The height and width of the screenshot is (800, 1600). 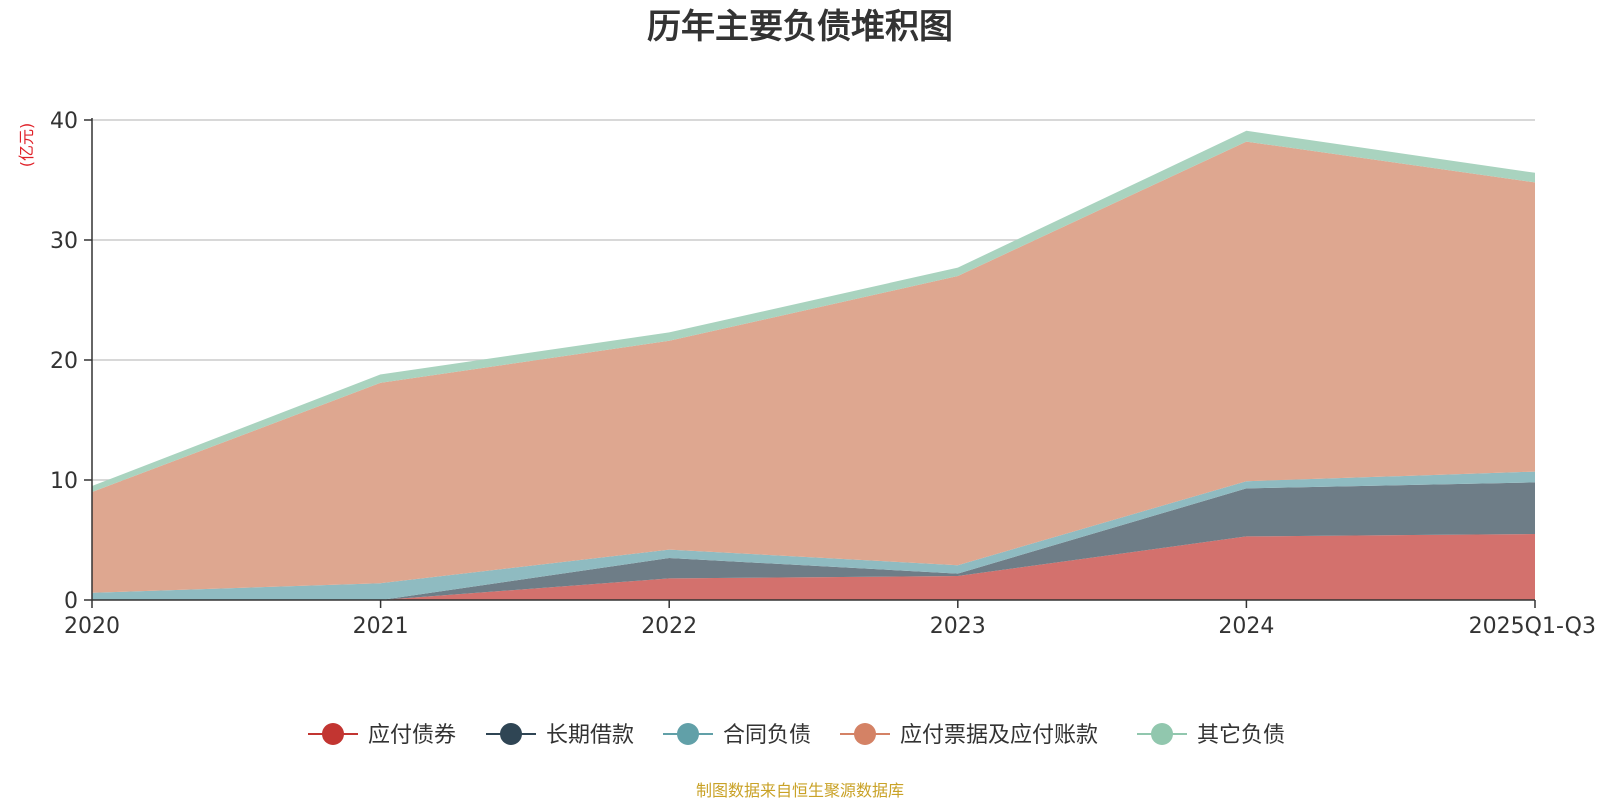 I want to click on x-tick-label: 2025Q1-Q3, so click(x=1532, y=626).